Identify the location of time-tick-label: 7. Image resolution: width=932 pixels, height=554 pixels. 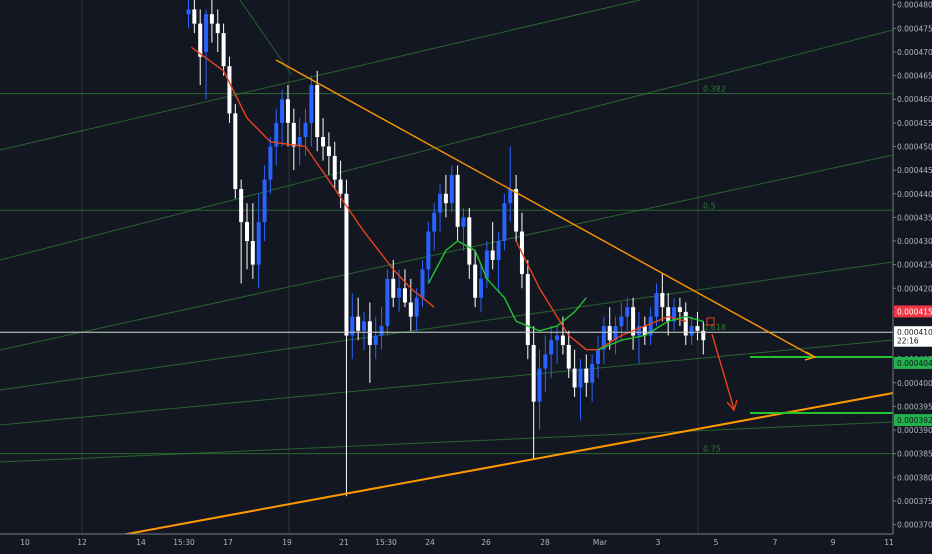
(775, 542).